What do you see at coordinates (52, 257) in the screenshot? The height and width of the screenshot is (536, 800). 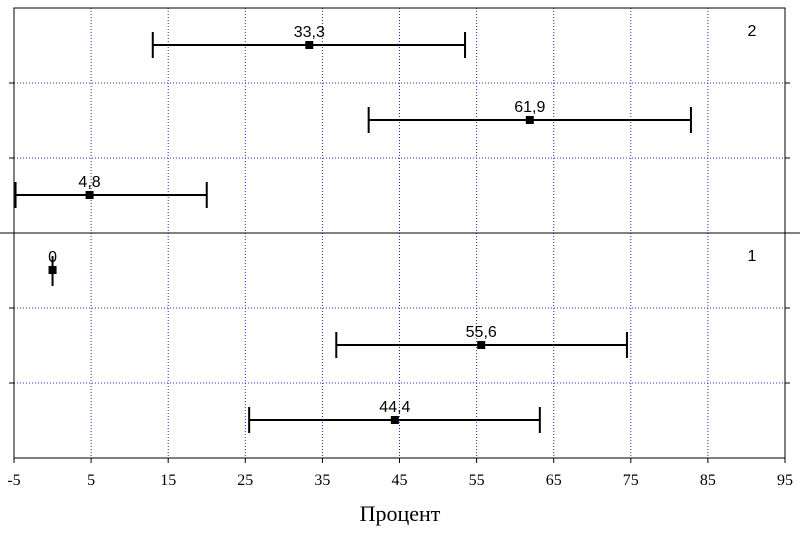 I see `data-label: 0` at bounding box center [52, 257].